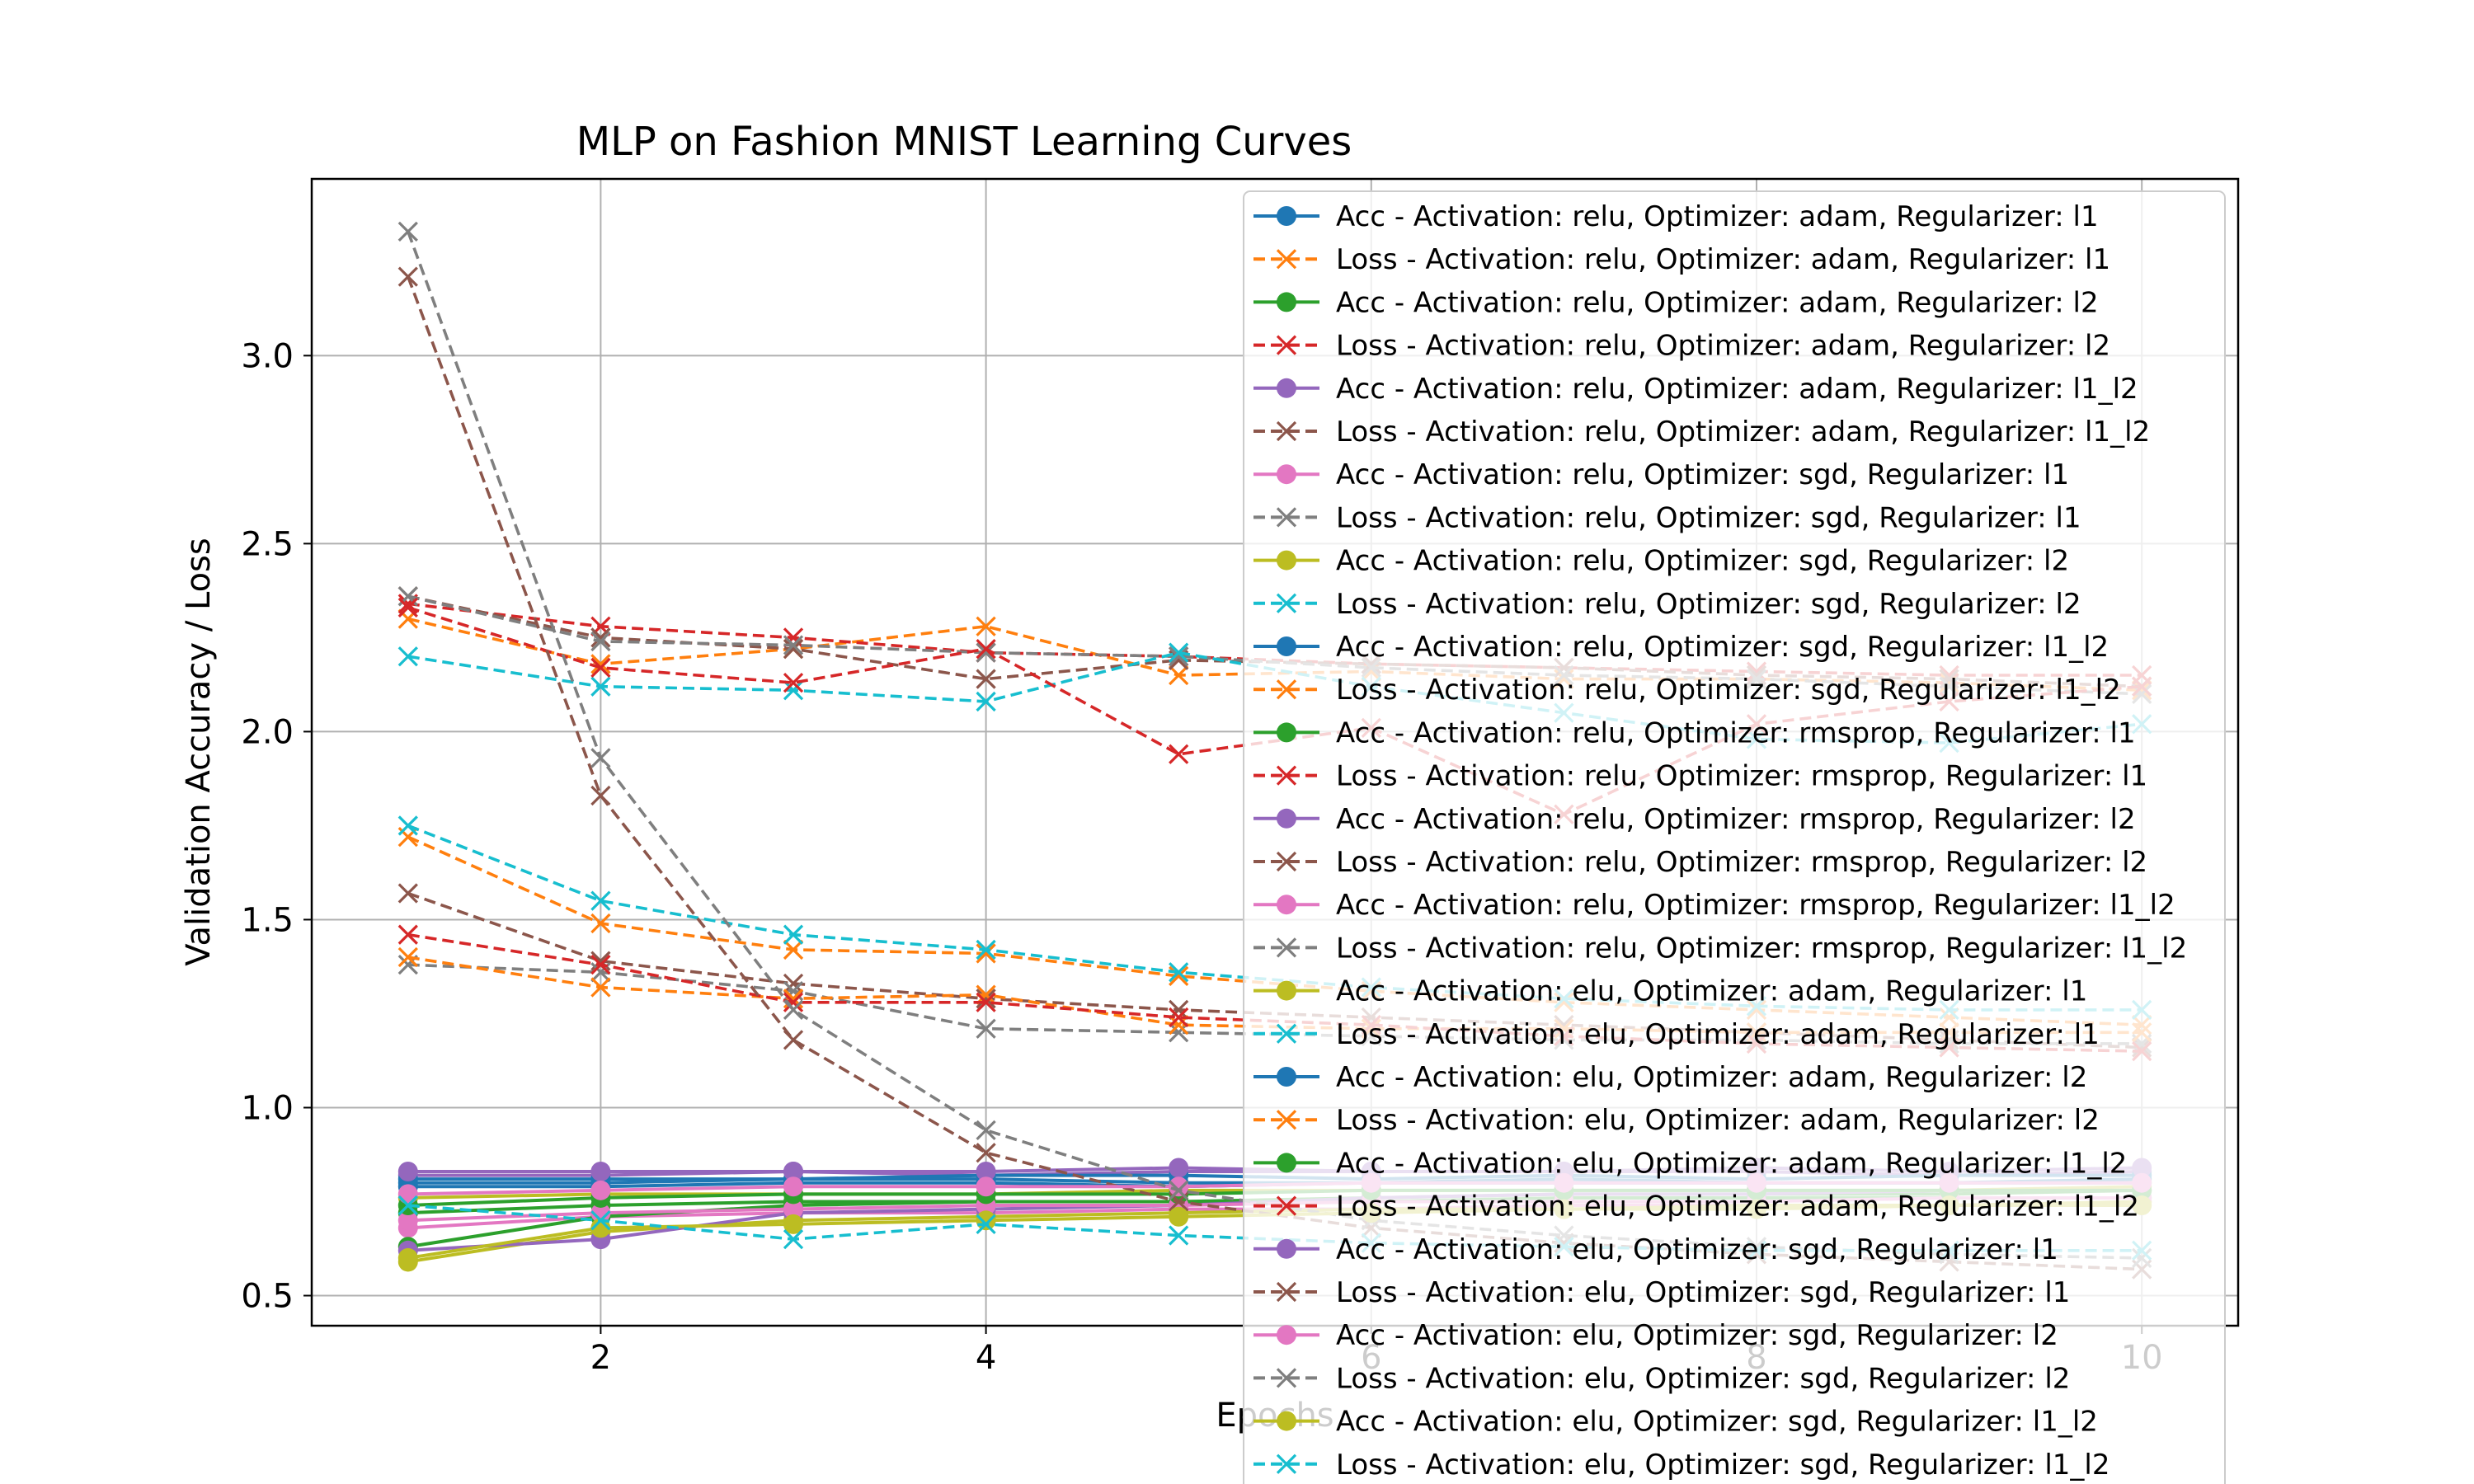 The image size is (2474, 1484). I want to click on y-tick-label: 1.0, so click(267, 1108).